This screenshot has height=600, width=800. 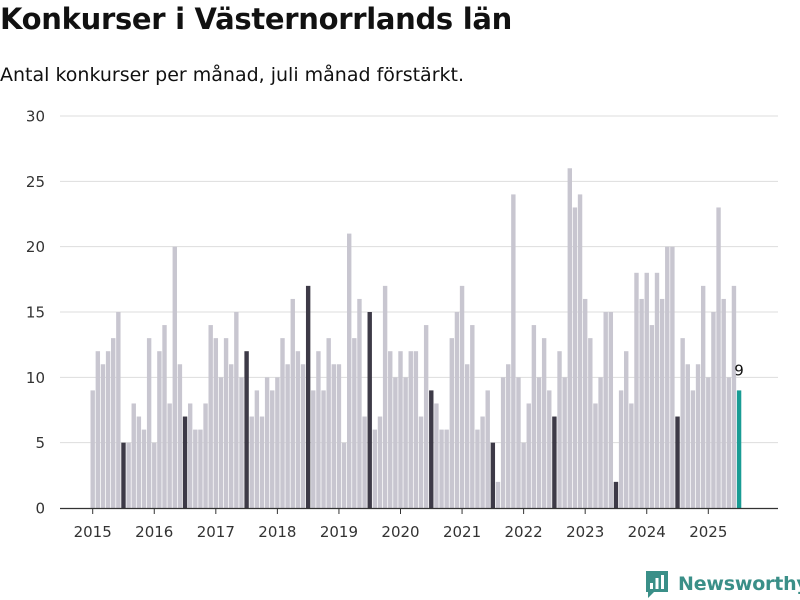 What do you see at coordinates (256, 19) in the screenshot?
I see `chart-title: Konkurser i Västernorrlands län` at bounding box center [256, 19].